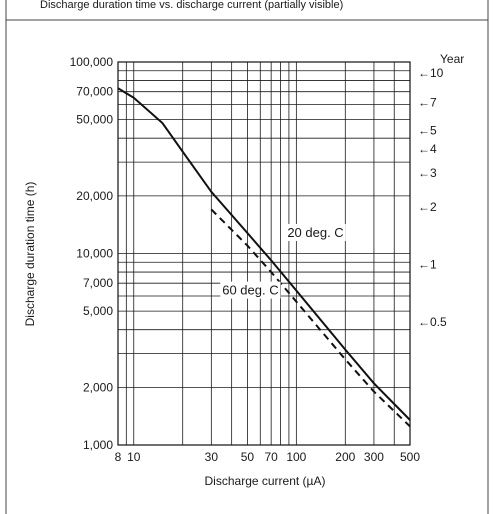  What do you see at coordinates (427, 207) in the screenshot?
I see `right-axis-label: ←2` at bounding box center [427, 207].